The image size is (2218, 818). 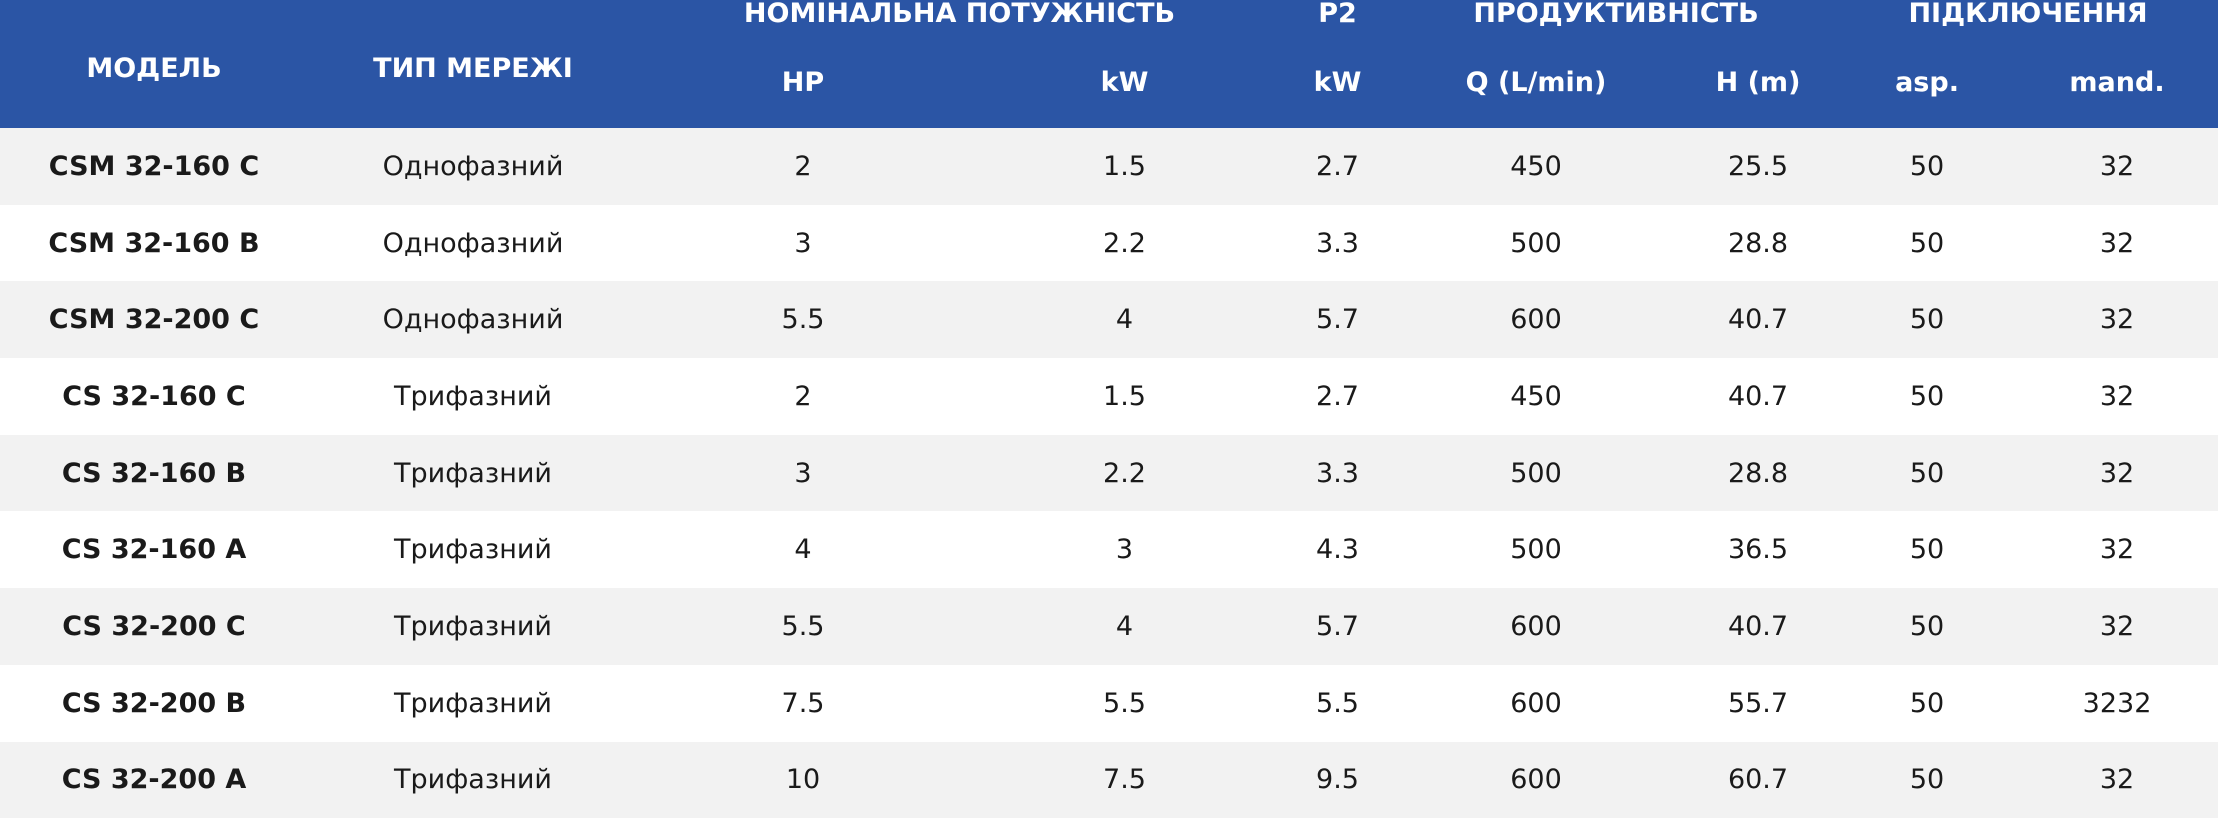 I want to click on cell-model: CSM 32-160 B, so click(x=154, y=243).